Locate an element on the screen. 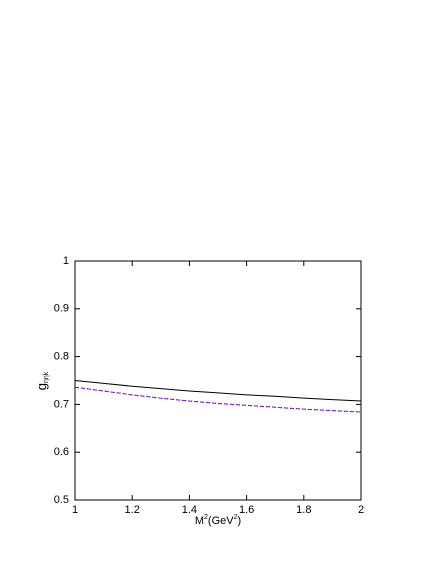  x-tick-label: 1.8 is located at coordinates (303, 510).